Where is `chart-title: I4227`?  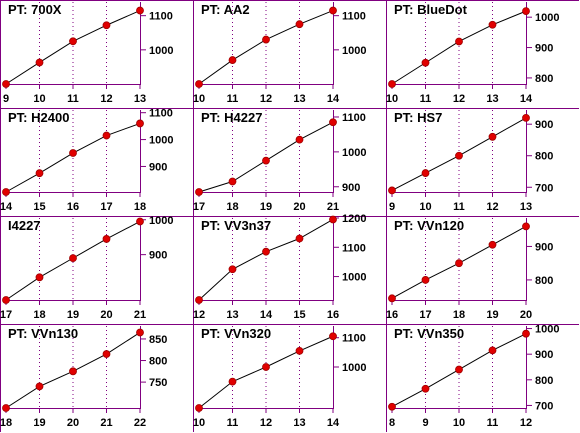
chart-title: I4227 is located at coordinates (24, 225).